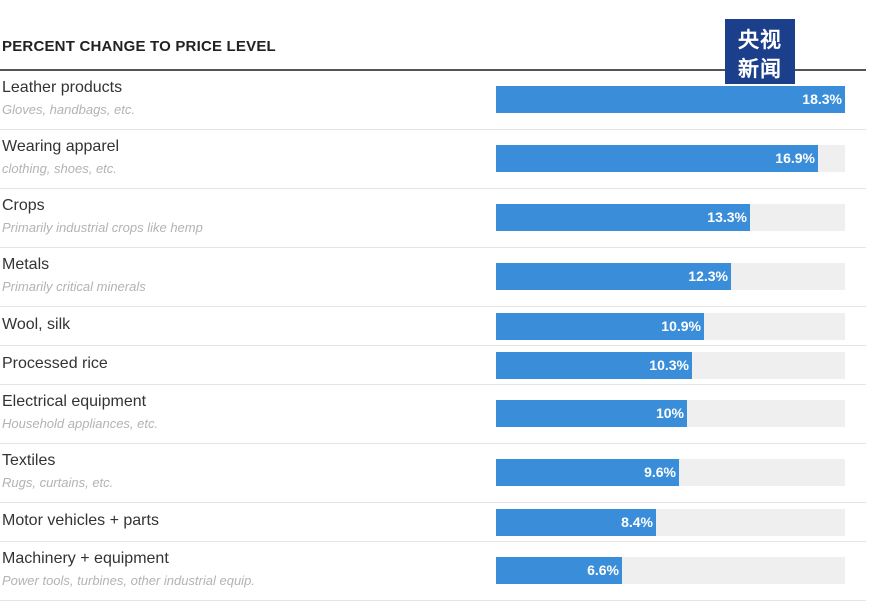  I want to click on category-subtitle: Gloves, handbags, etc., so click(68, 109).